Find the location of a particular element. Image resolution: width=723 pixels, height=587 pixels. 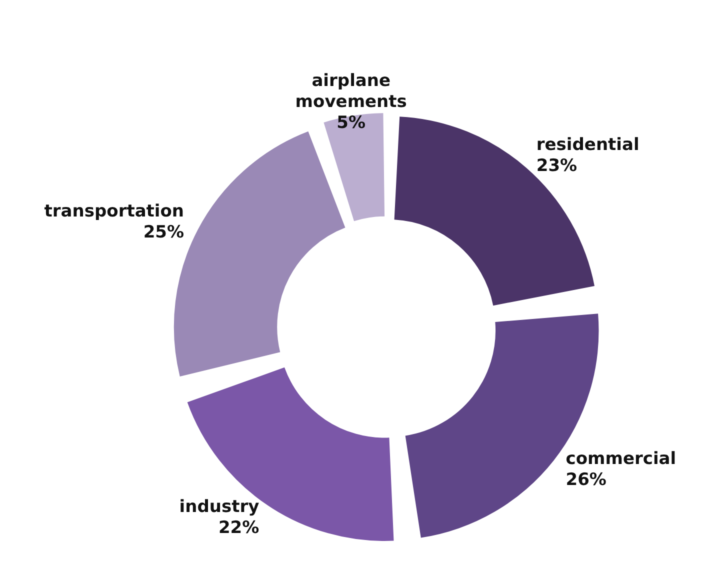

data-label: 26% is located at coordinates (586, 480).